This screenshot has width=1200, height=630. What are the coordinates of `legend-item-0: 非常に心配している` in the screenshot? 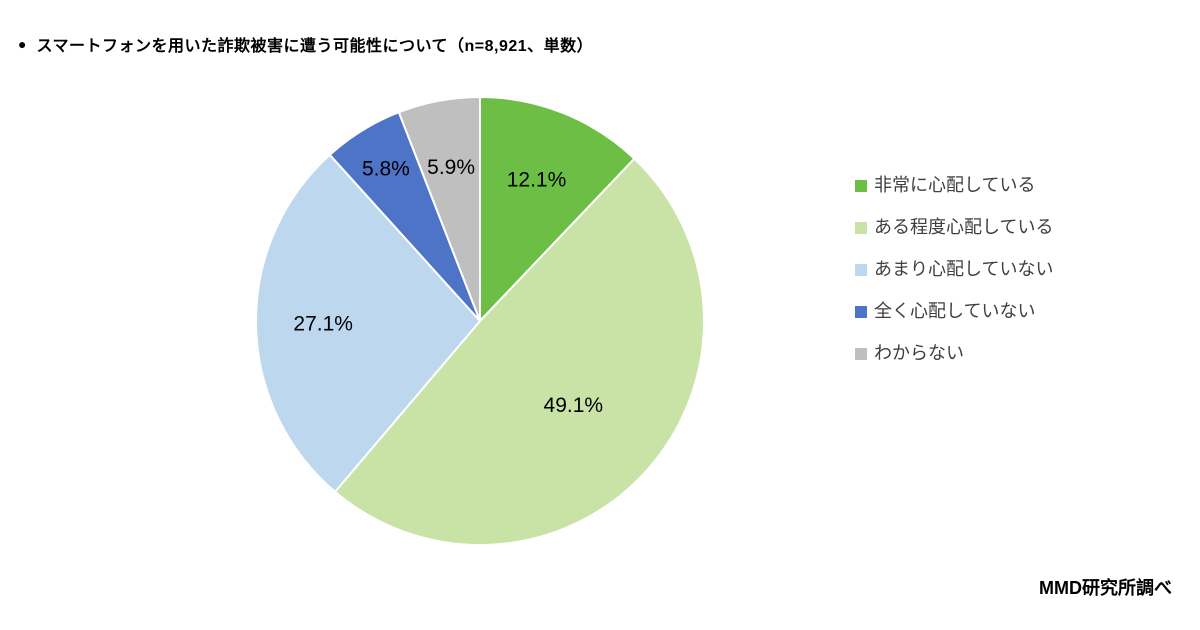 It's located at (954, 185).